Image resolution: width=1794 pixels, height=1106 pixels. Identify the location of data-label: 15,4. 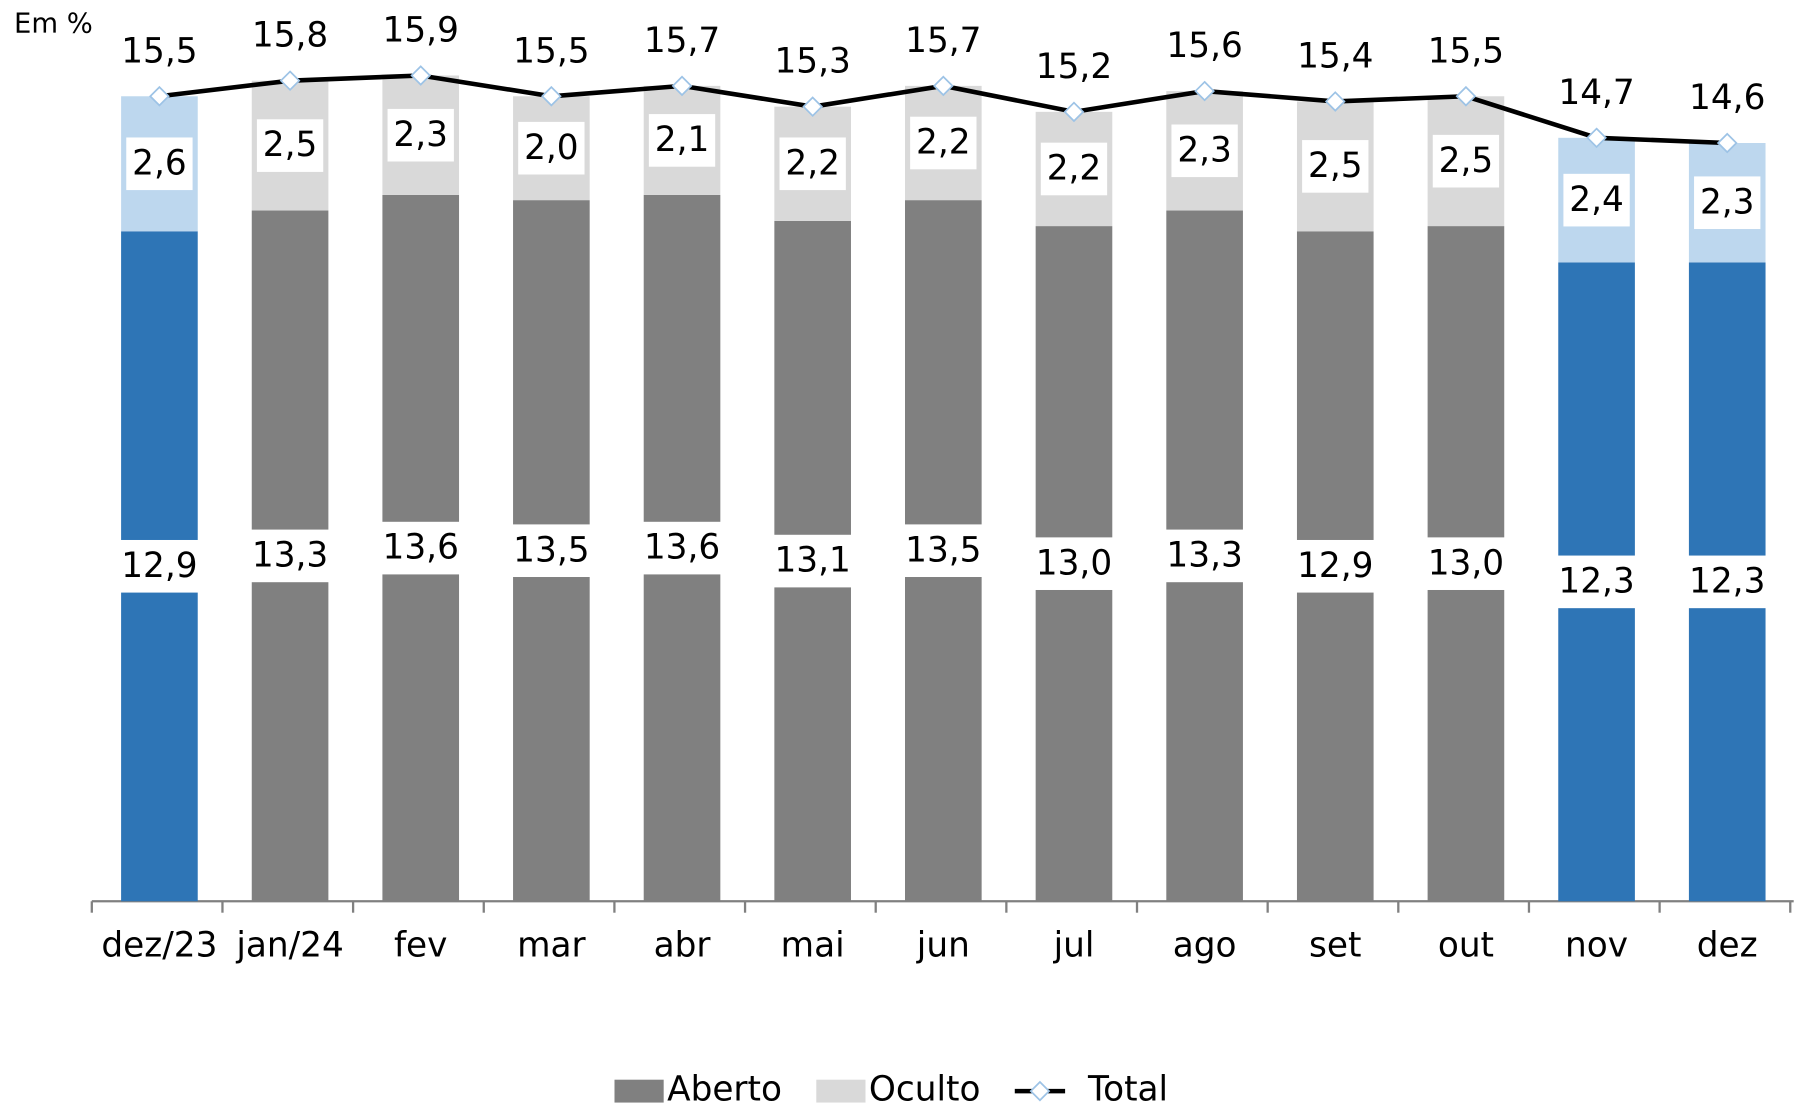
(1335, 56).